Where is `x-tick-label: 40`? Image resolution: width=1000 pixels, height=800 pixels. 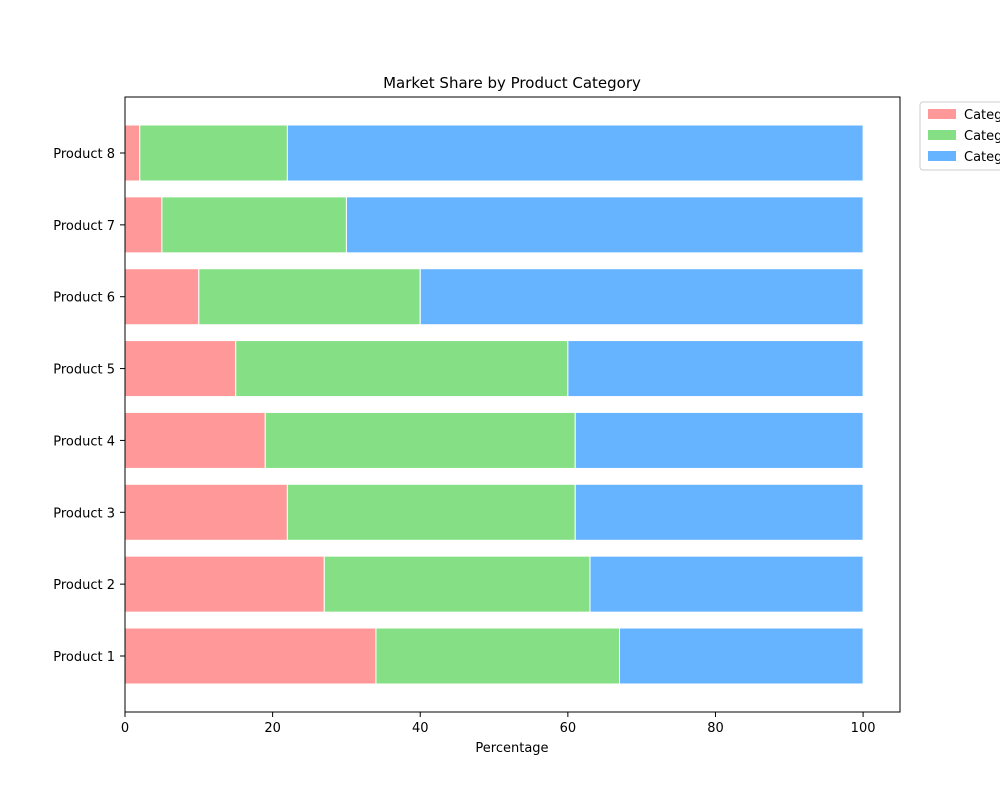
x-tick-label: 40 is located at coordinates (420, 728).